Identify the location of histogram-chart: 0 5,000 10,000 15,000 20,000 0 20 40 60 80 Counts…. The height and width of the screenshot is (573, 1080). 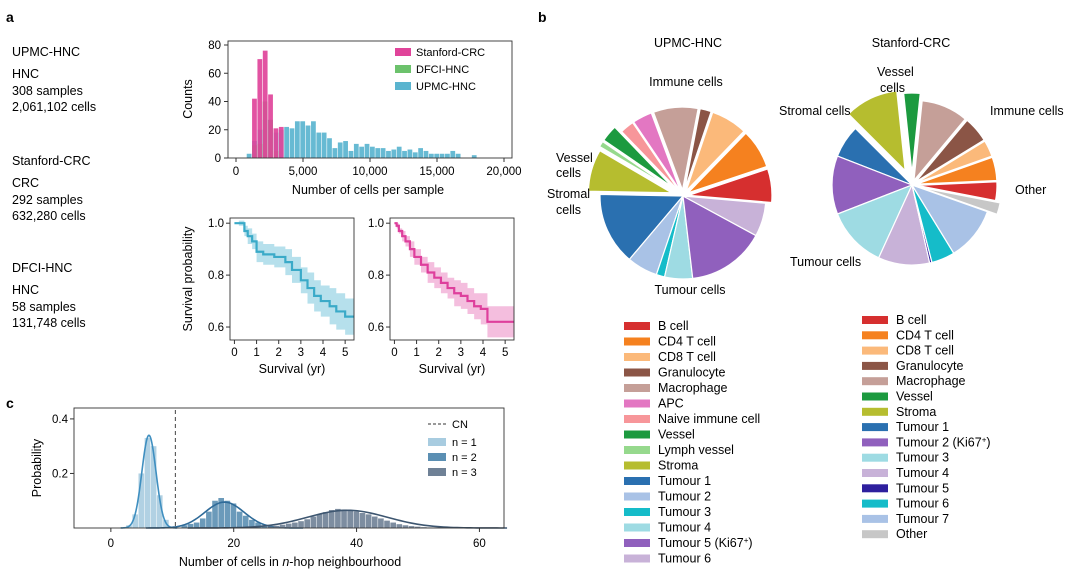
(351, 118).